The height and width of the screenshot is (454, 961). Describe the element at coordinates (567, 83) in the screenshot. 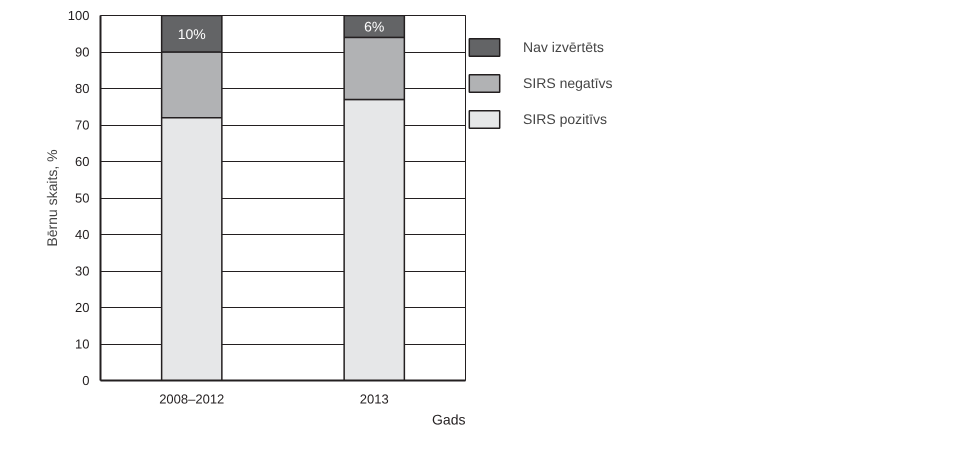

I see `legend-label: SIRS negatīvs` at that location.